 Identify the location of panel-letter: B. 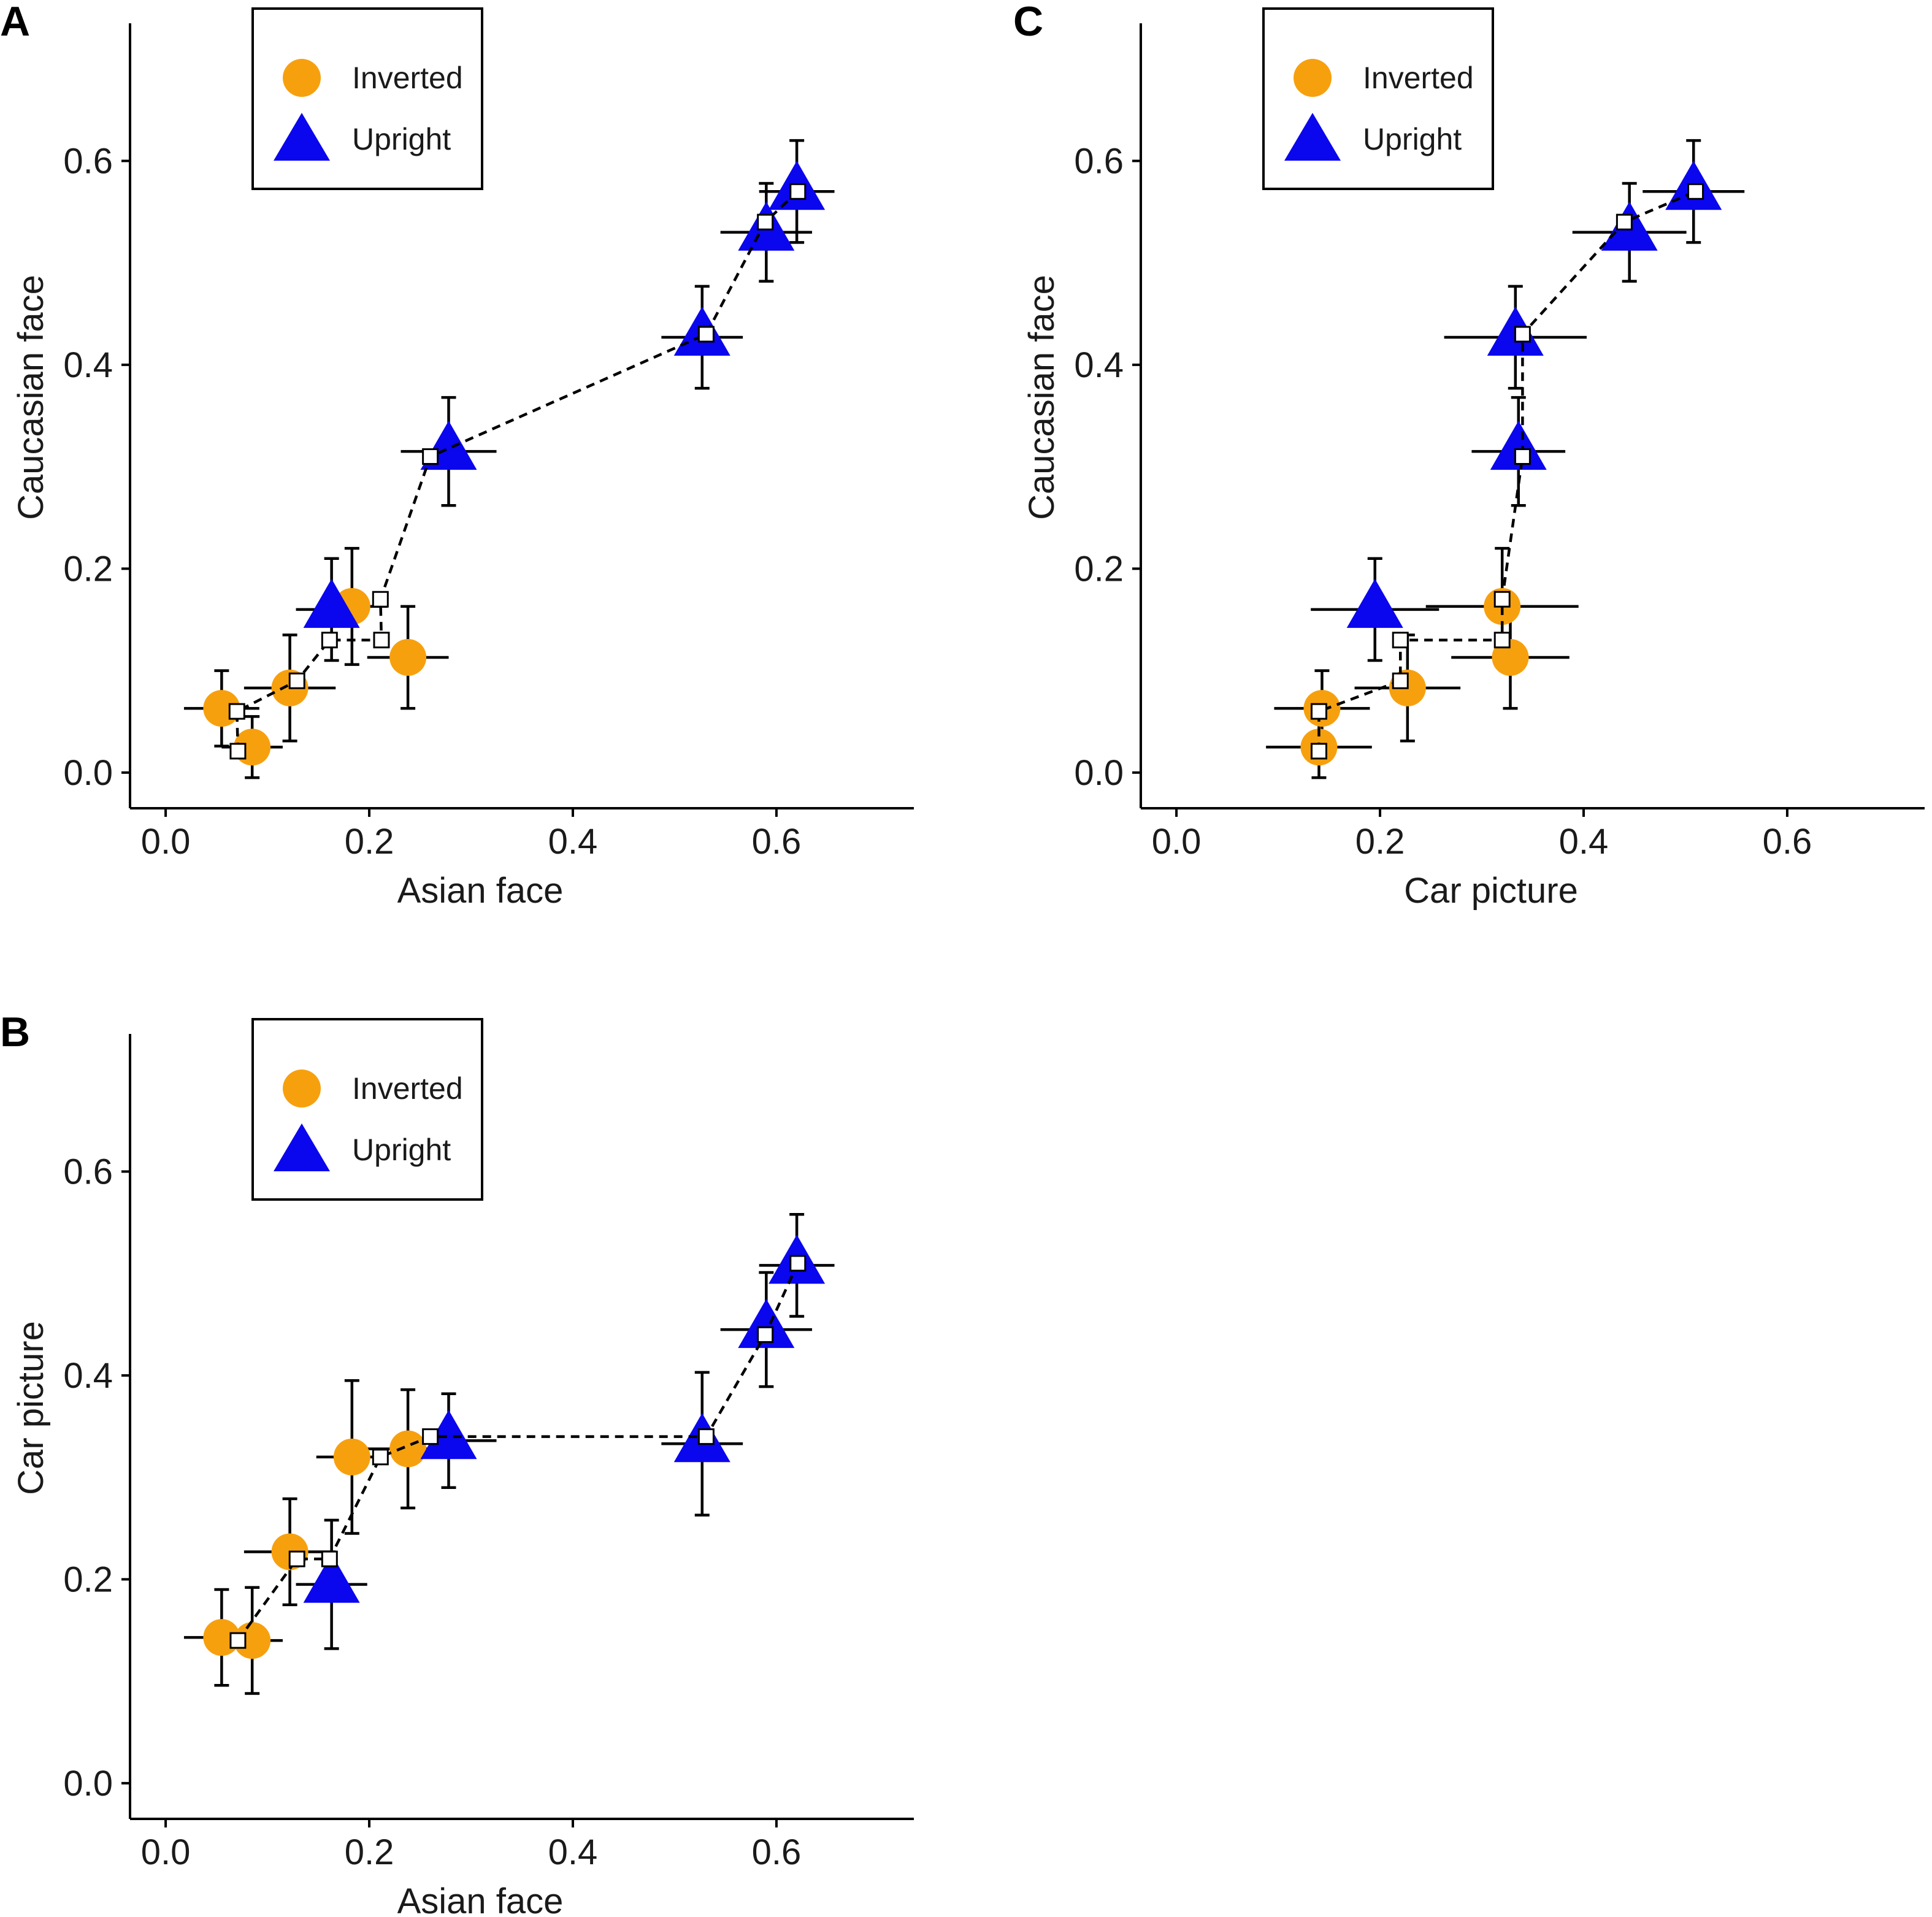
(15, 1032).